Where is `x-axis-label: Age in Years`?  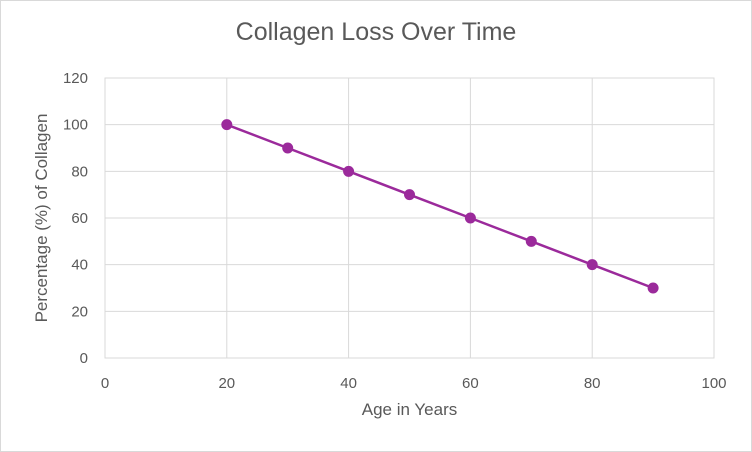 x-axis-label: Age in Years is located at coordinates (409, 409).